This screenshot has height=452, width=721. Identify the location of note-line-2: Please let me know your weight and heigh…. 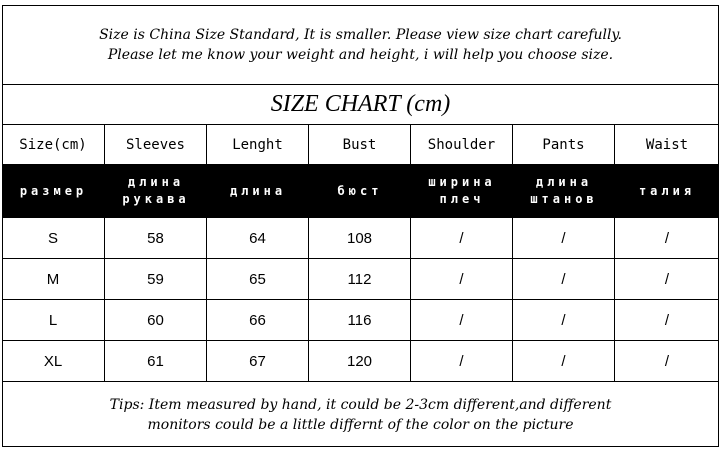
(360, 54).